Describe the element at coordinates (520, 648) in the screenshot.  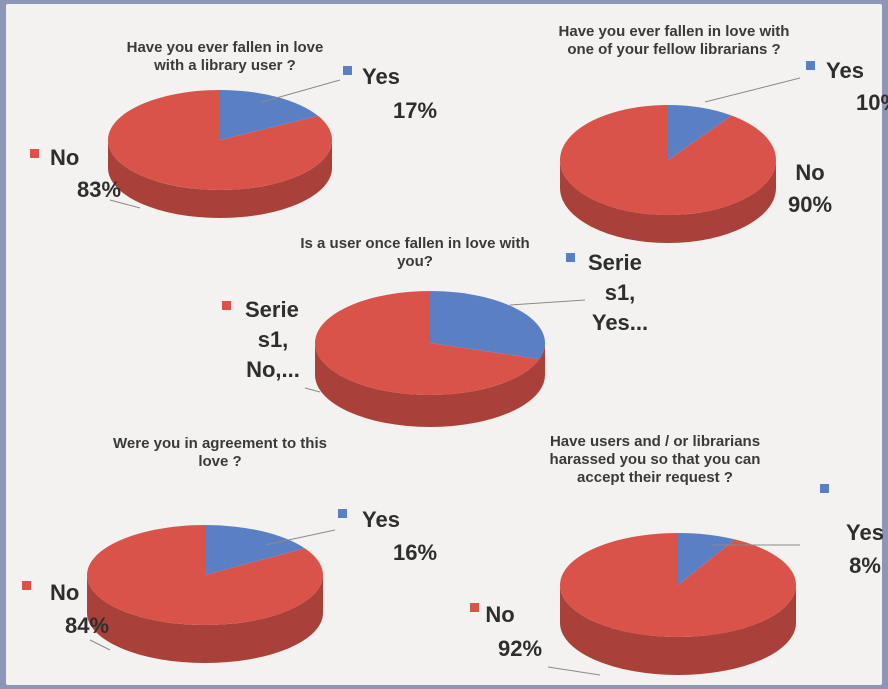
I see `data-value-no: 92%` at that location.